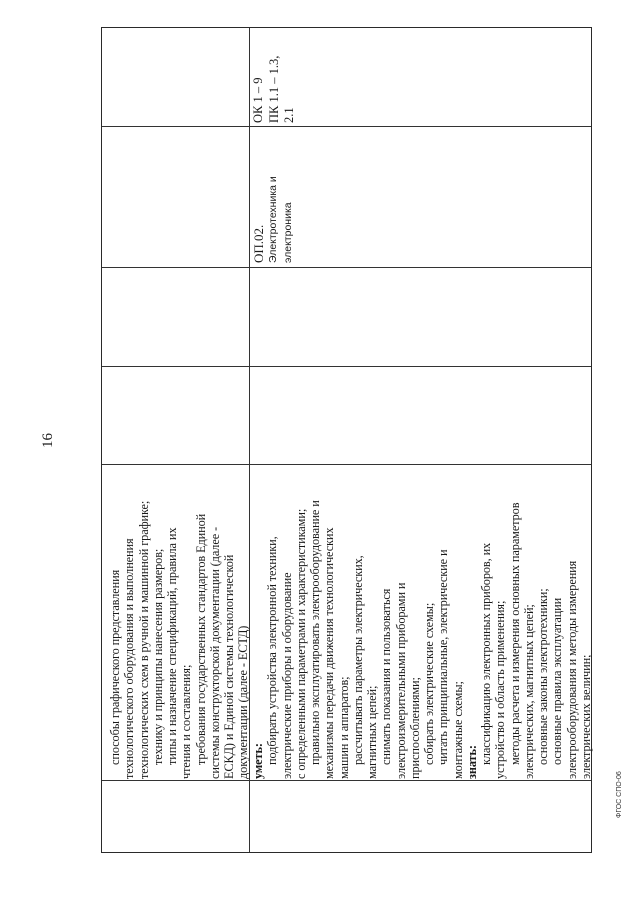  What do you see at coordinates (258, 761) in the screenshot?
I see `section-heading-umet: уметь:` at bounding box center [258, 761].